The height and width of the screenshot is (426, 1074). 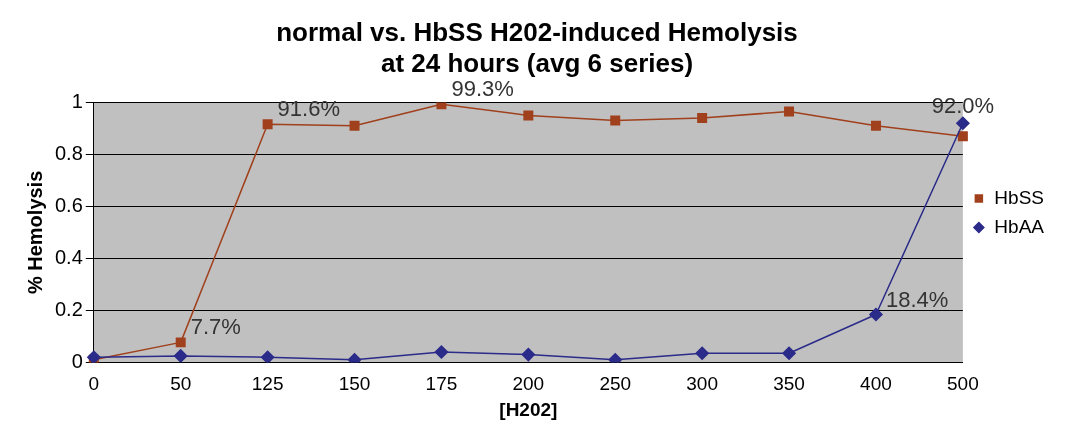 I want to click on x-axis-title: [H202], so click(x=528, y=409).